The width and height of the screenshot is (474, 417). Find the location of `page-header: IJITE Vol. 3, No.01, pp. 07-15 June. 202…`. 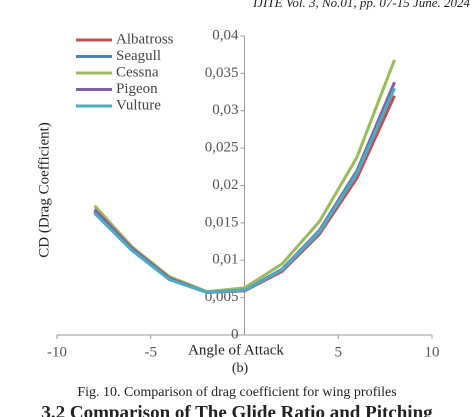

page-header: IJITE Vol. 3, No.01, pp. 07-15 June. 202… is located at coordinates (361, 5).